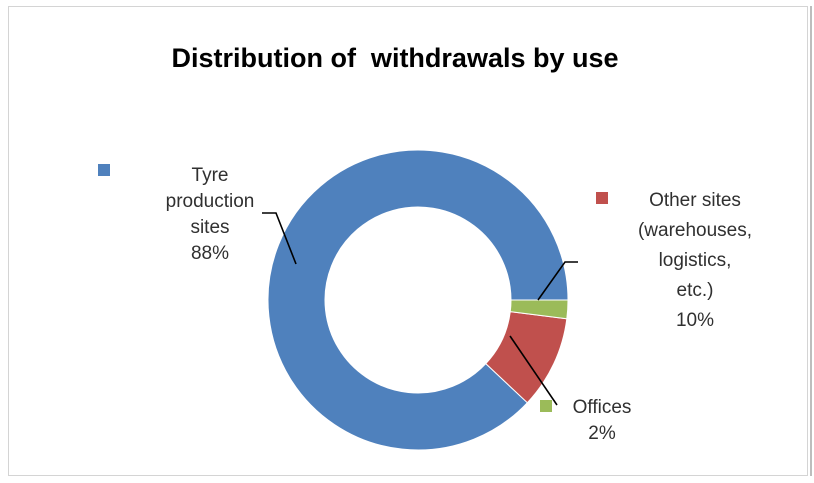 This screenshot has width=814, height=483. Describe the element at coordinates (695, 230) in the screenshot. I see `data-label-other-sites: (warehouses,` at that location.